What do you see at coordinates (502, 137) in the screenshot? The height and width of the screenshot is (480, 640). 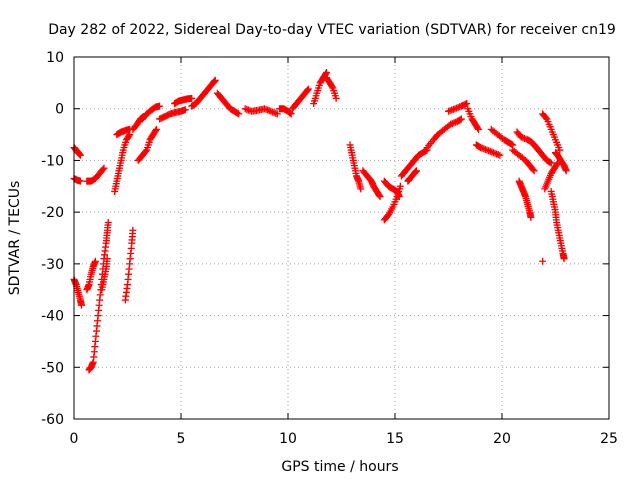 I see `series-gg` at bounding box center [502, 137].